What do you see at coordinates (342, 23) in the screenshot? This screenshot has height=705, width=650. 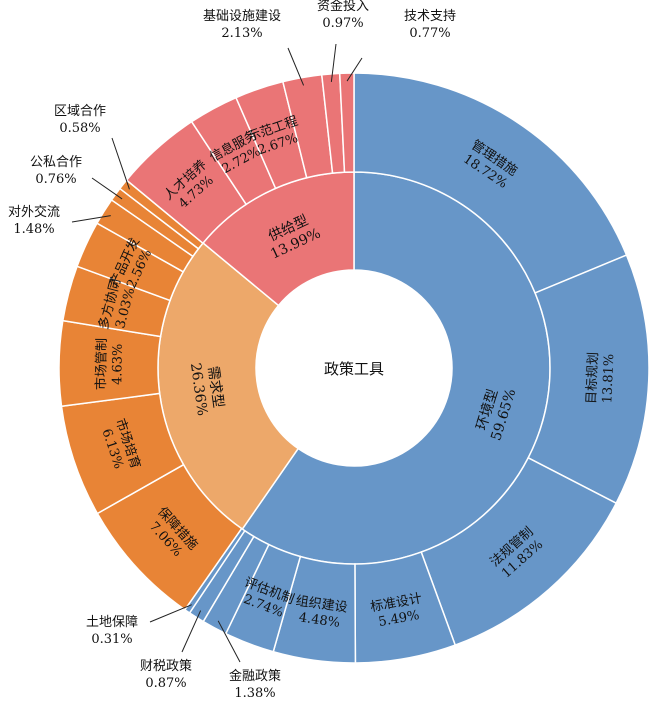 I see `outer-label-value: 0.97%` at bounding box center [342, 23].